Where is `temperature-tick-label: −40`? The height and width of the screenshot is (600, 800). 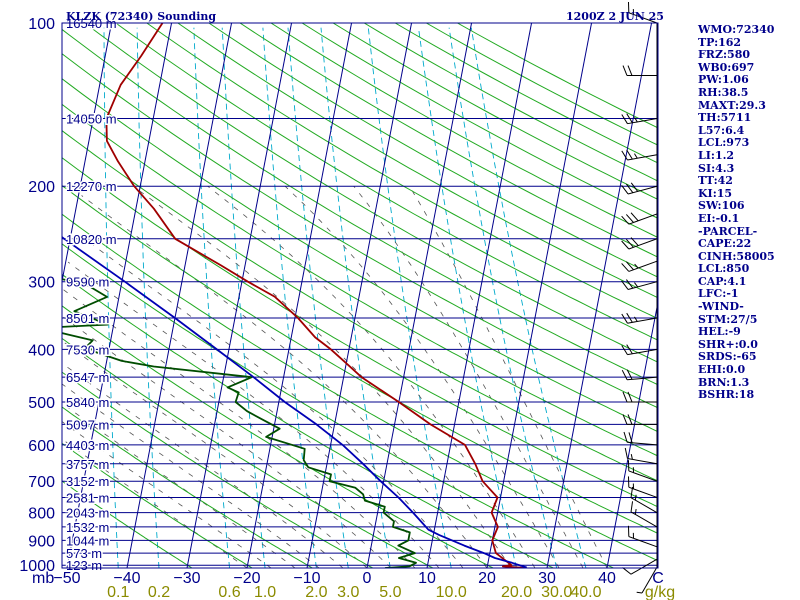 temperature-tick-label: −40 is located at coordinates (126, 578).